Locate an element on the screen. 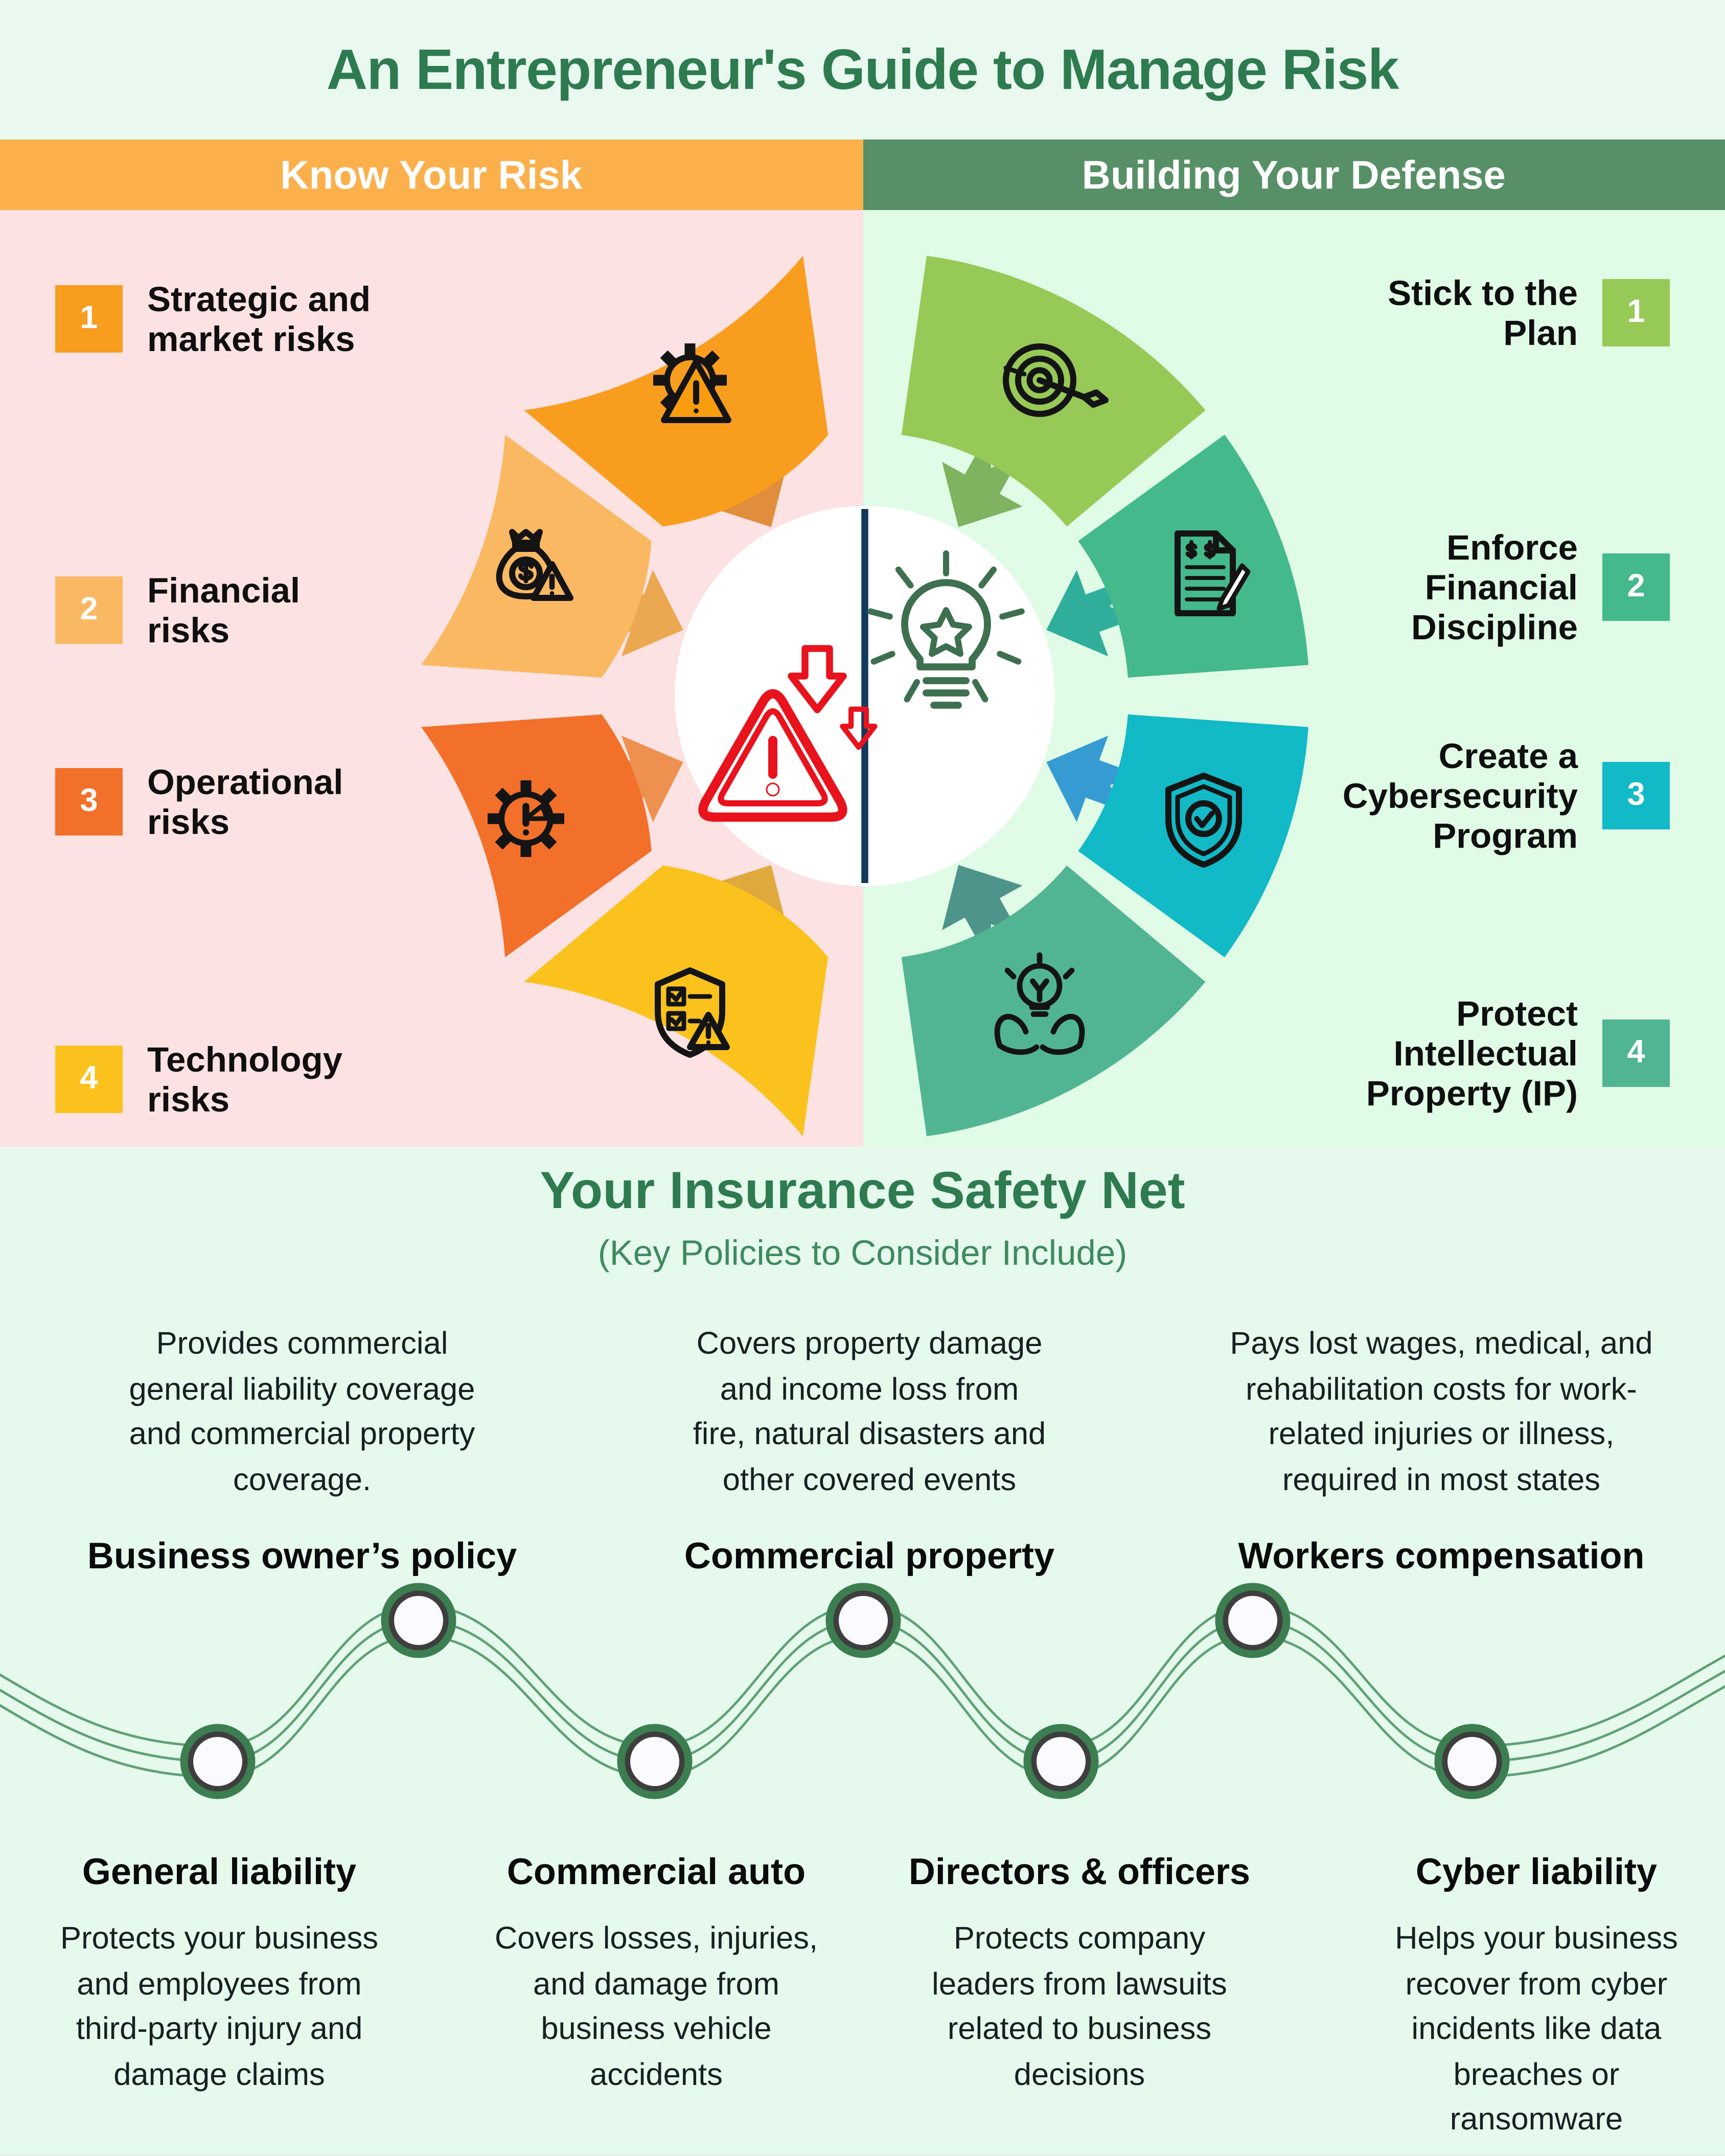 The image size is (1725, 2156). defense-step-label: Enforce Financial Discipline is located at coordinates (1494, 588).